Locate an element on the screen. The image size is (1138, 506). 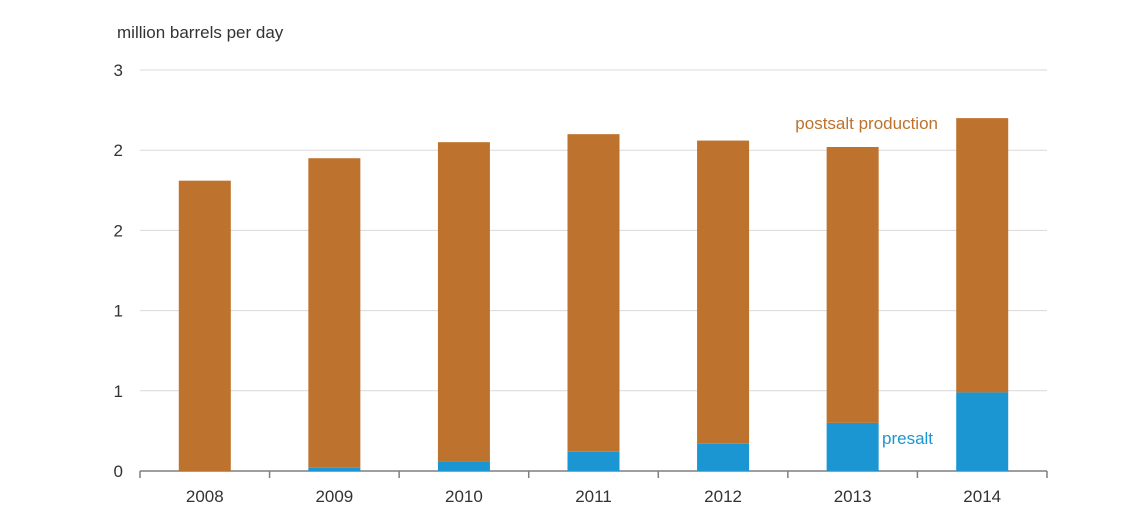
bar-postsalt-production-2008 is located at coordinates (204, 325).